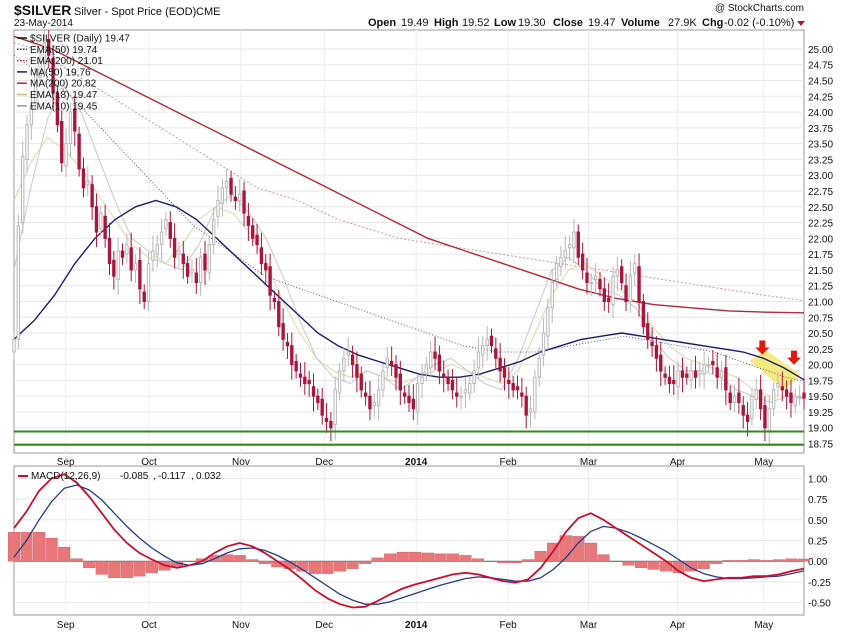 The image size is (850, 633). What do you see at coordinates (80, 39) in the screenshot?
I see `legend-entry: $SILVER (Daily) 19.47` at bounding box center [80, 39].